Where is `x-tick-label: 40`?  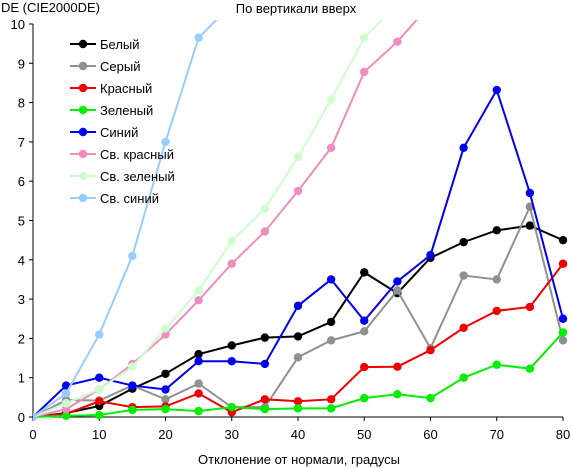 x-tick-label: 40 is located at coordinates (298, 434).